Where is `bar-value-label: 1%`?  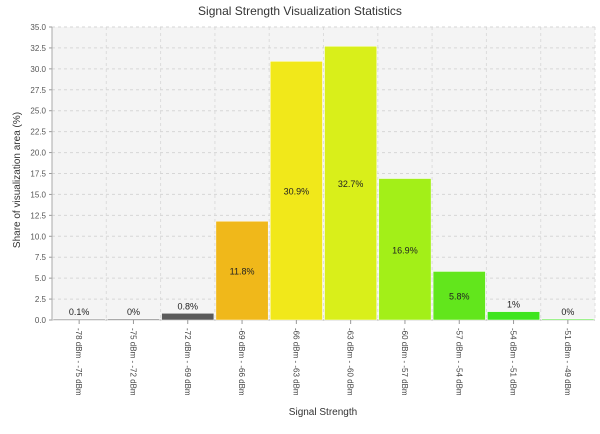 bar-value-label: 1% is located at coordinates (513, 305).